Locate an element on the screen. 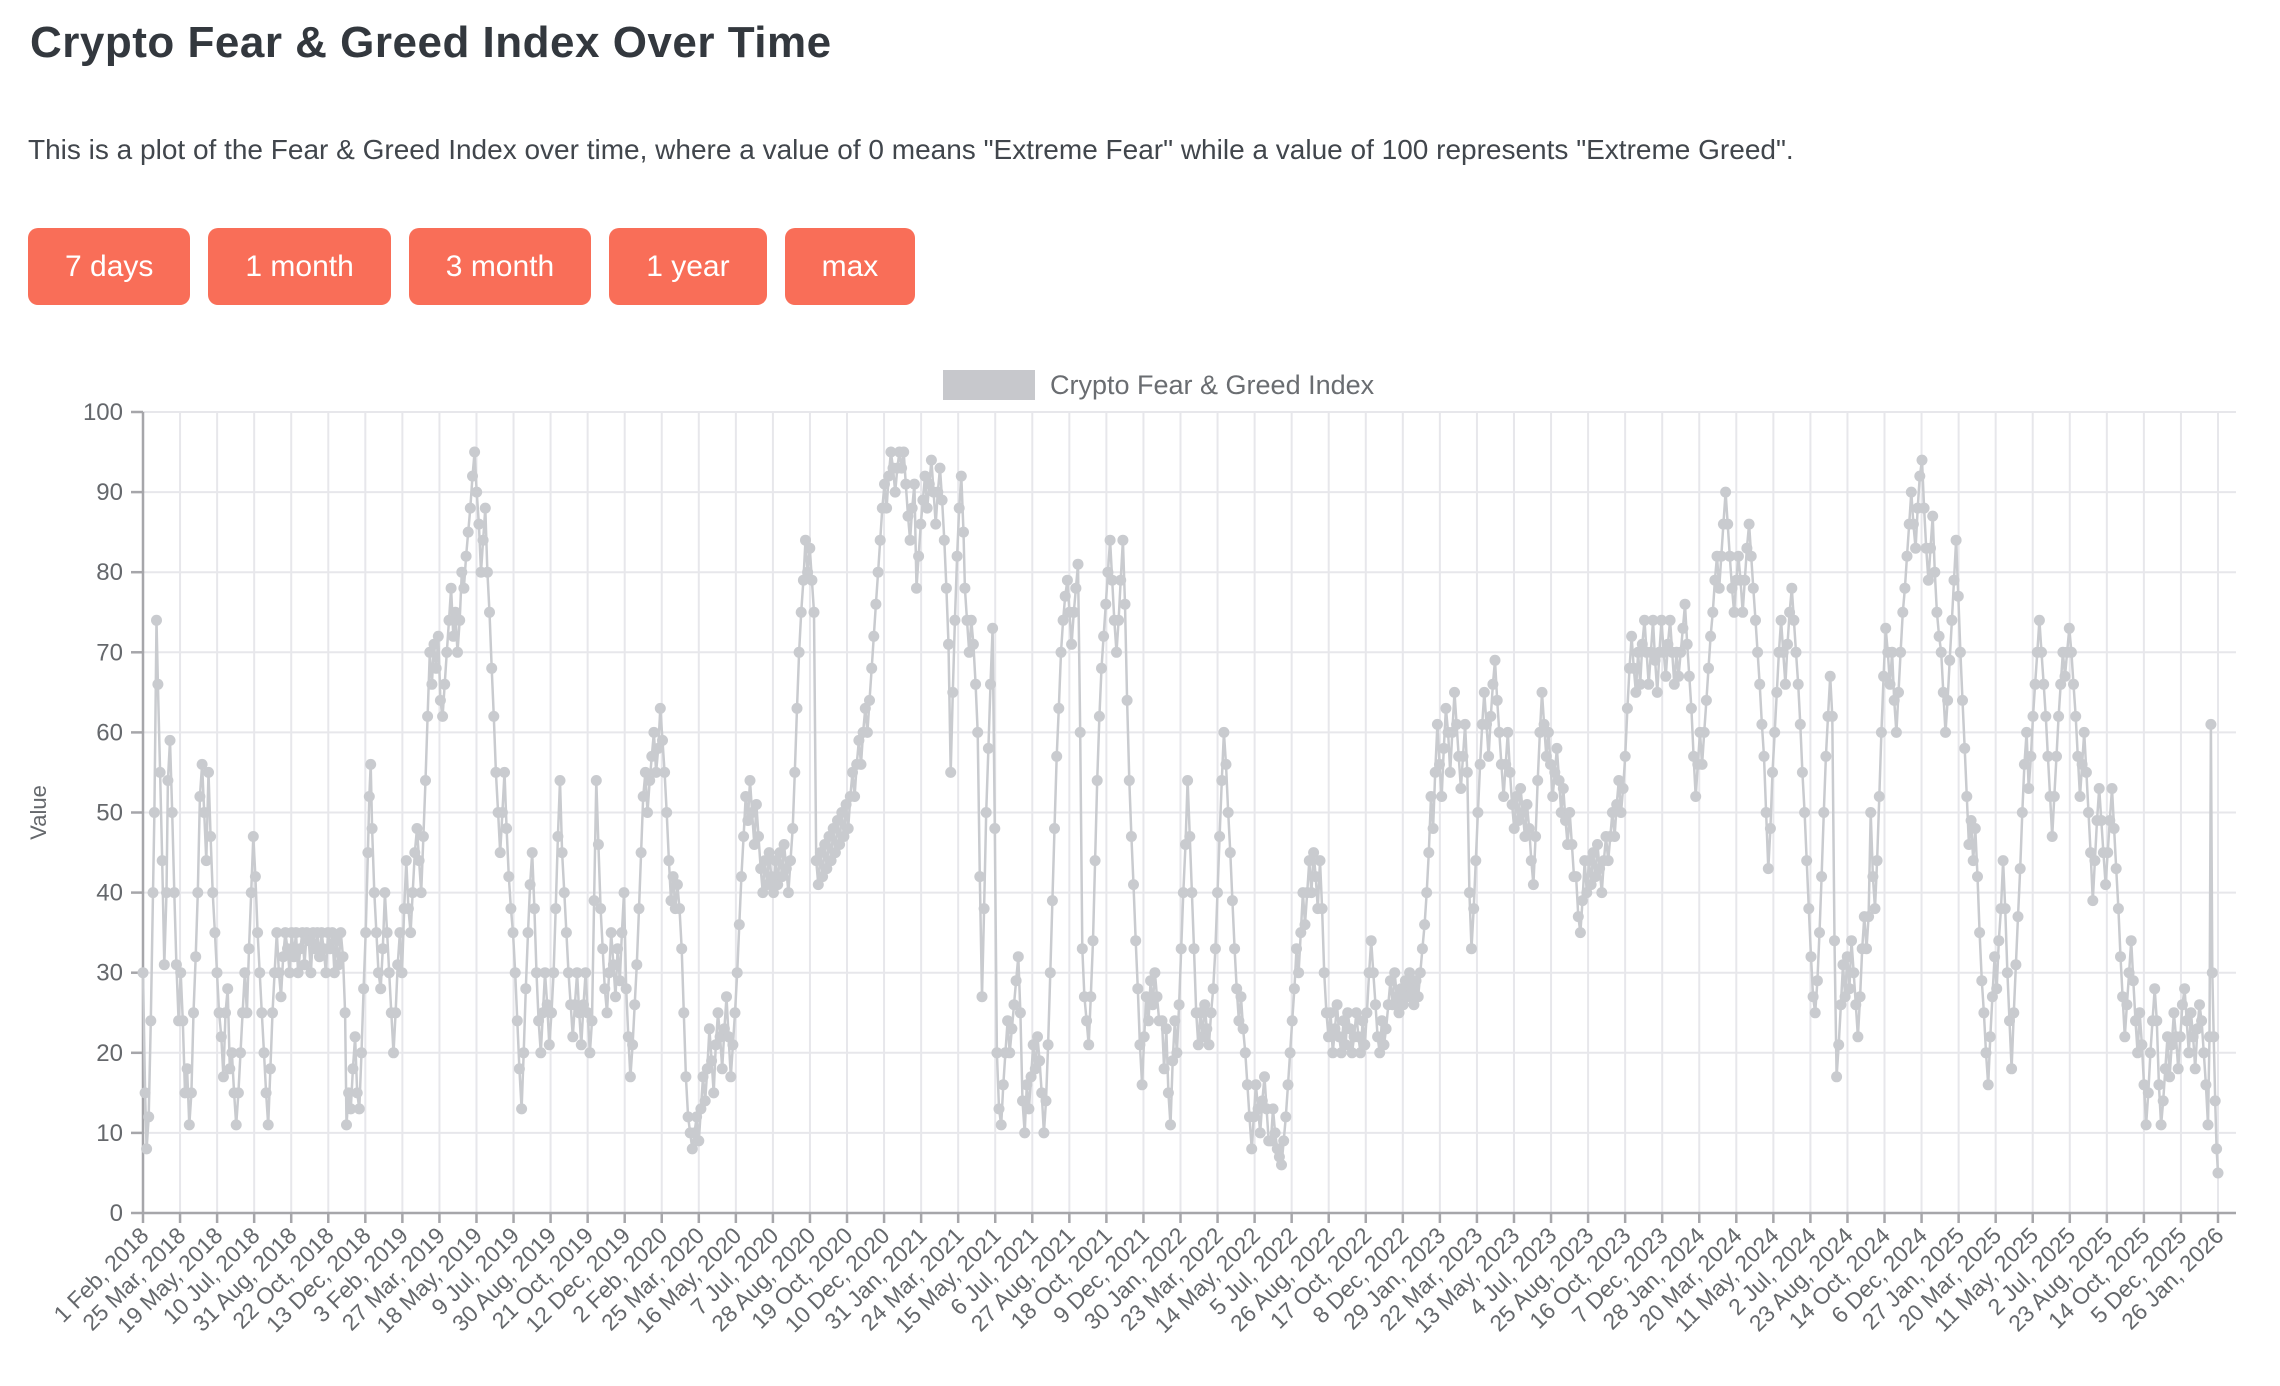 This screenshot has height=1386, width=2280. svg-text: 90 is located at coordinates (109, 492).